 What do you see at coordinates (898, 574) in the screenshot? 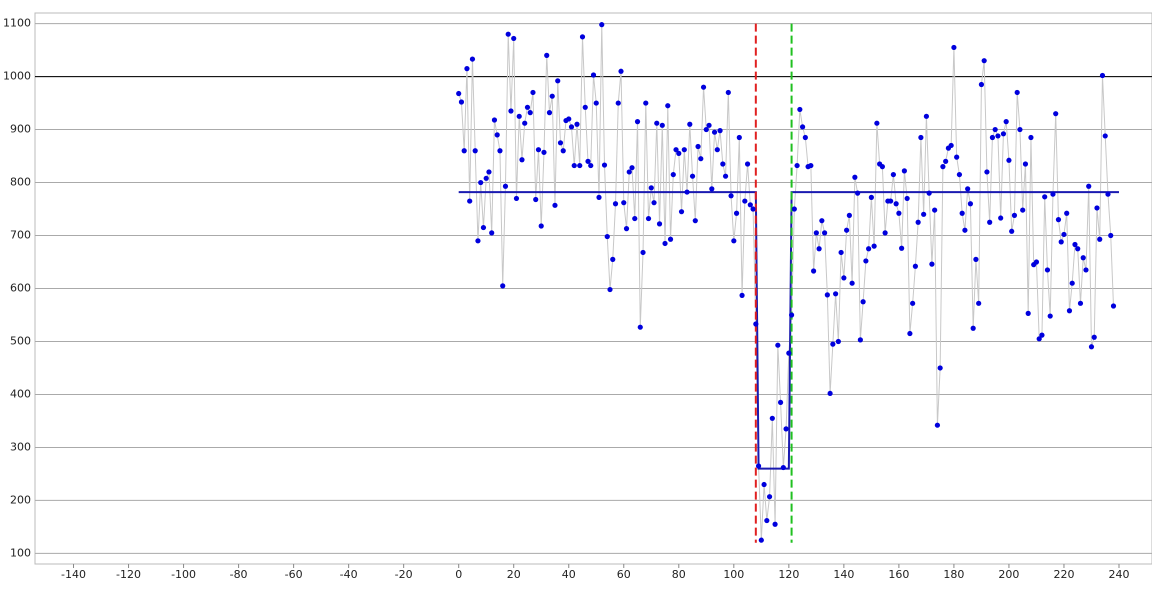
I see `x-tick-label: 160` at bounding box center [898, 574].